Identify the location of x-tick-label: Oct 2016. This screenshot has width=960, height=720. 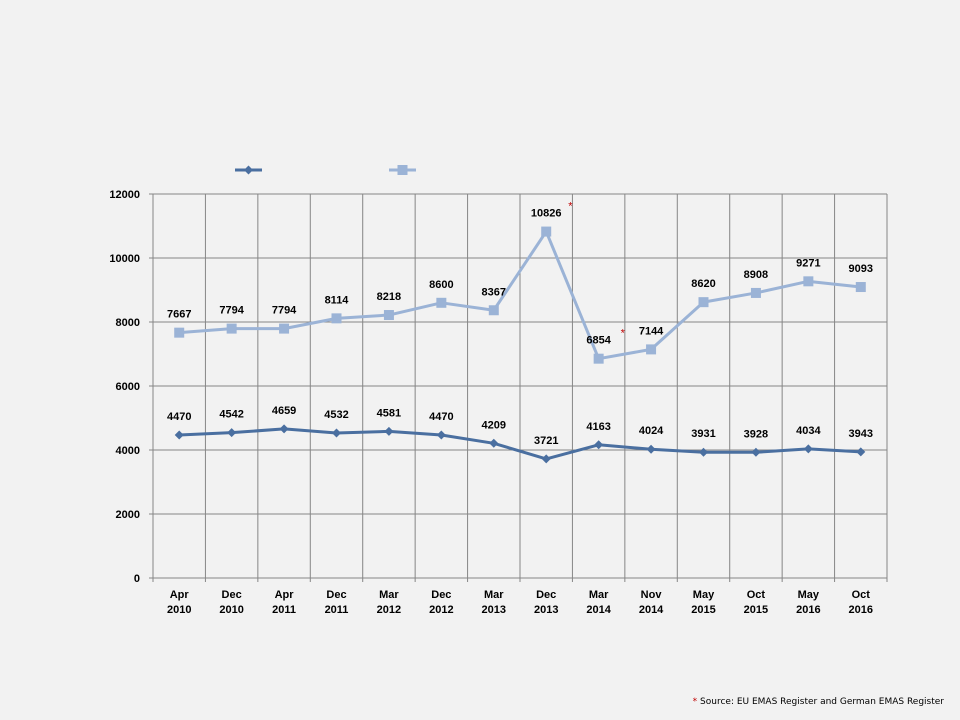
(861, 602).